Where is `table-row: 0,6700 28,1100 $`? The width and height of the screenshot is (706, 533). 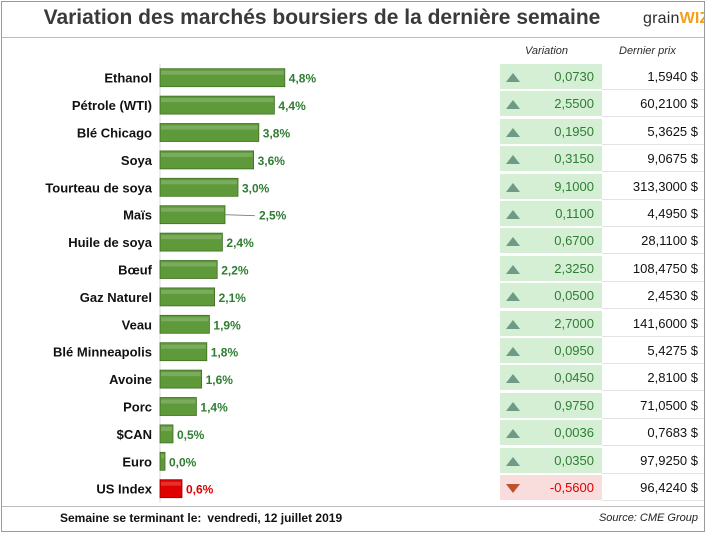
table-row: 0,6700 28,1100 $ is located at coordinates (602, 241).